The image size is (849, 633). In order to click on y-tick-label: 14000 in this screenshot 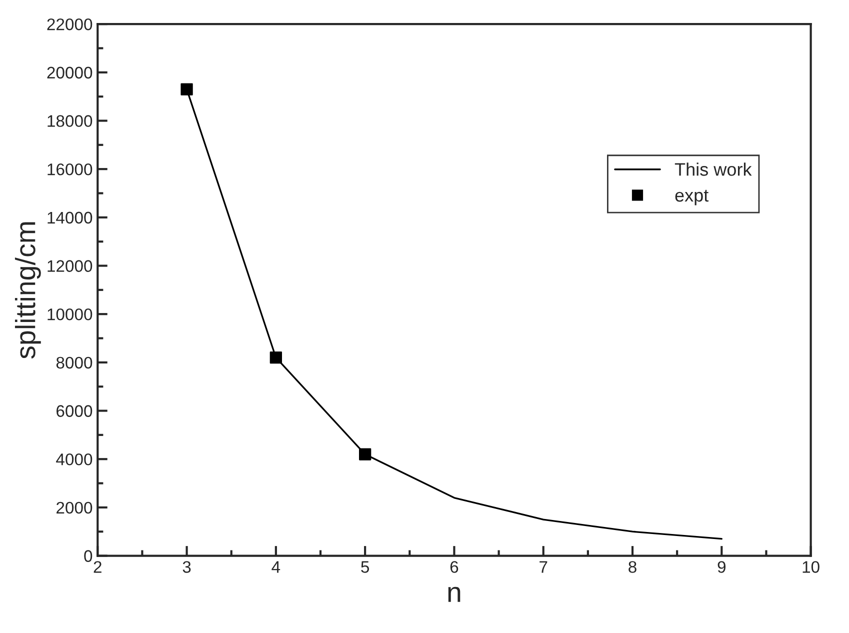, I will do `click(70, 218)`.